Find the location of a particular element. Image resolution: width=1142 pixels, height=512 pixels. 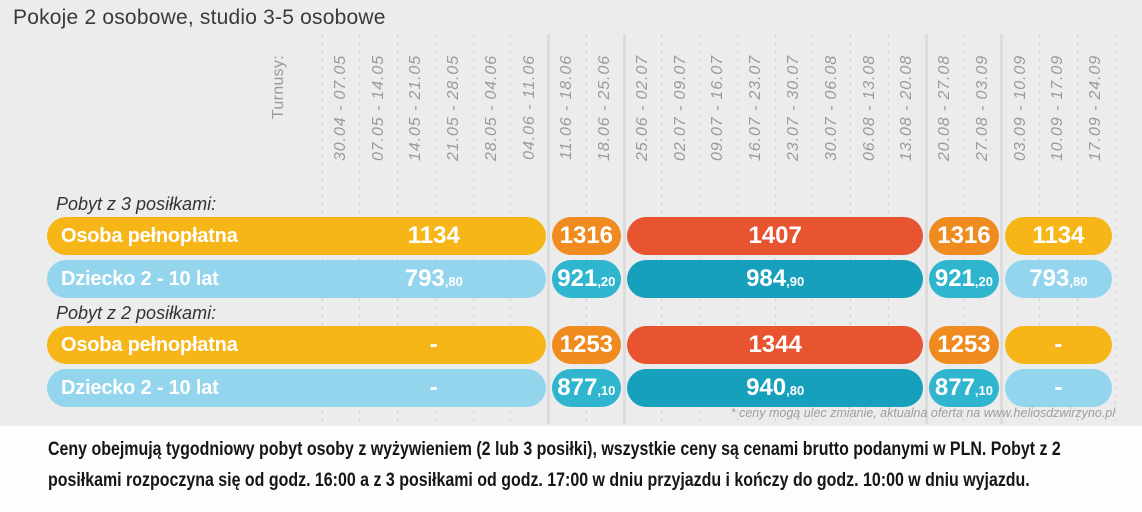

price-value: 940,80 is located at coordinates (775, 387).